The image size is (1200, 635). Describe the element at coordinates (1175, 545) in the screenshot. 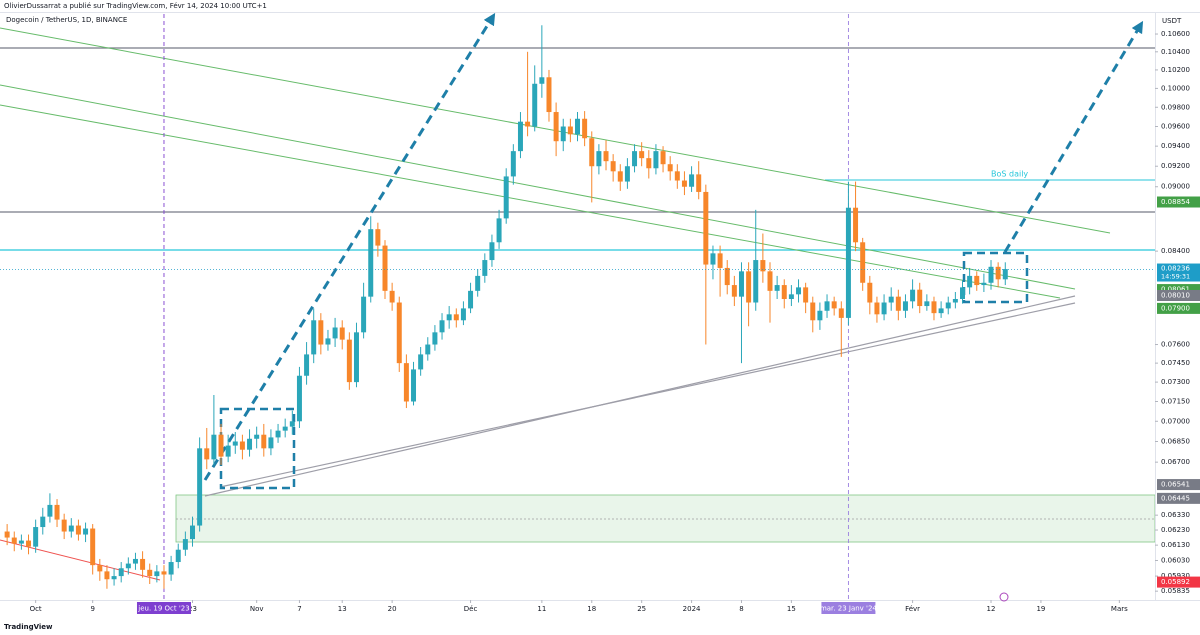

I see `y-tick-label: 0.06130` at that location.